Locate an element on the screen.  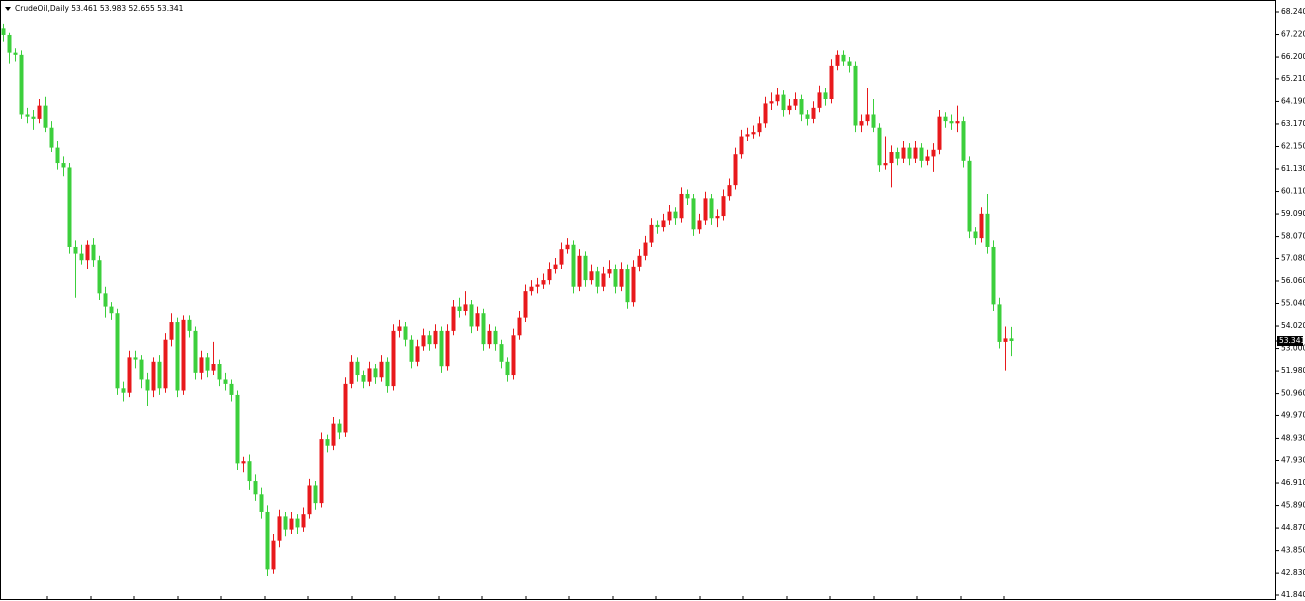
y-tick-label: 46.910 is located at coordinates (1293, 482).